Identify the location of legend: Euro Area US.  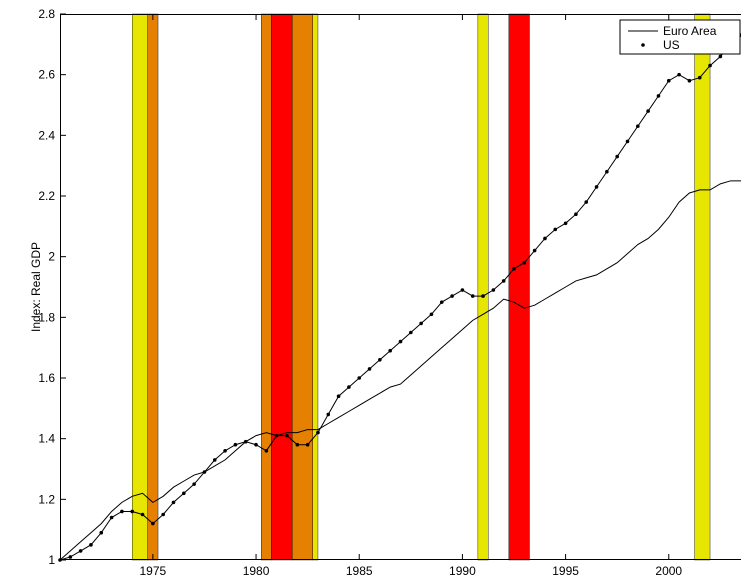
(680, 37).